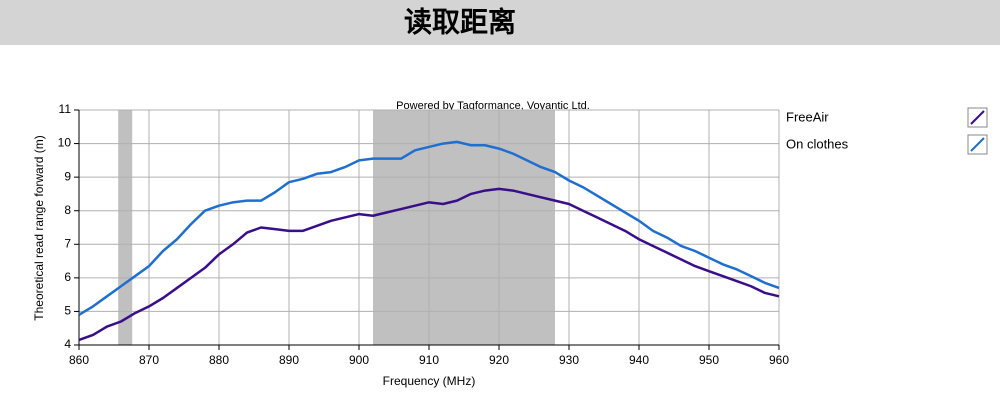 This screenshot has width=1000, height=405. I want to click on y-tick-label: 7, so click(67, 243).